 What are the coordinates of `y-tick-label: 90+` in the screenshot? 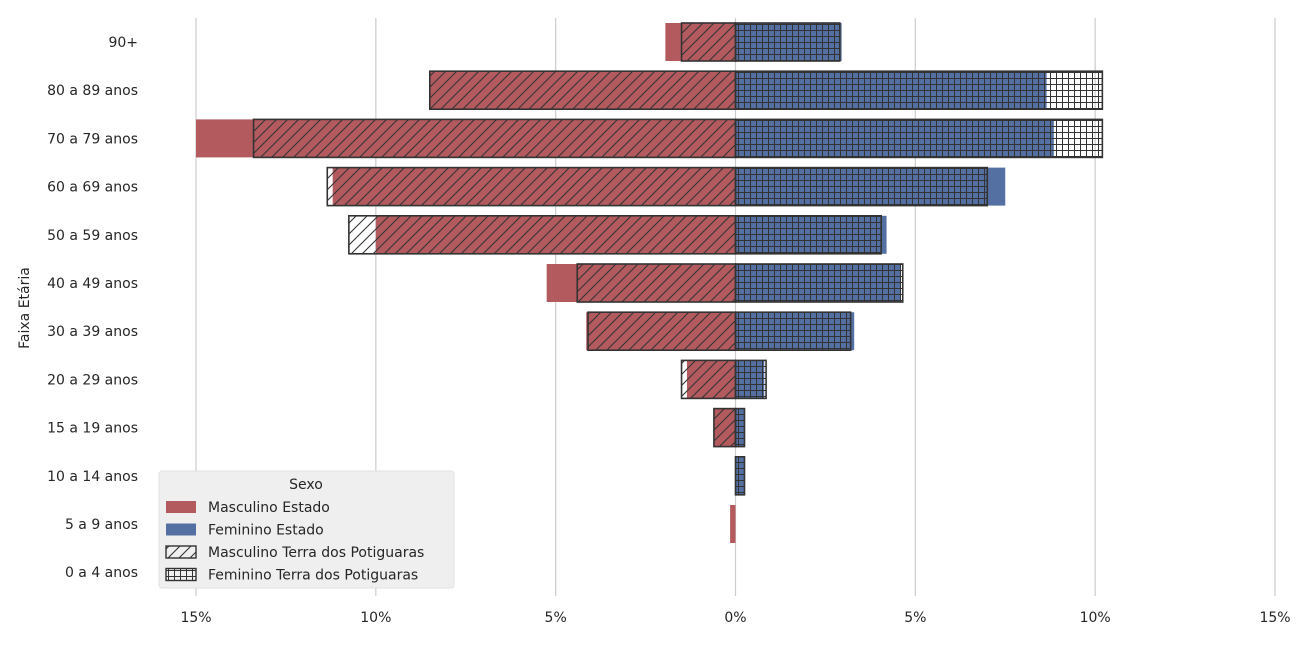 It's located at (123, 43).